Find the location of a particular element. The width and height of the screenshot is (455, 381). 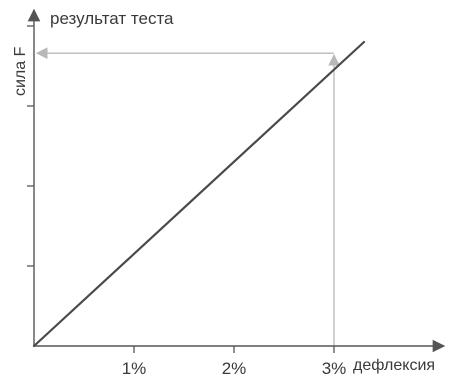

x-tick-label-3: 3% is located at coordinates (334, 368).